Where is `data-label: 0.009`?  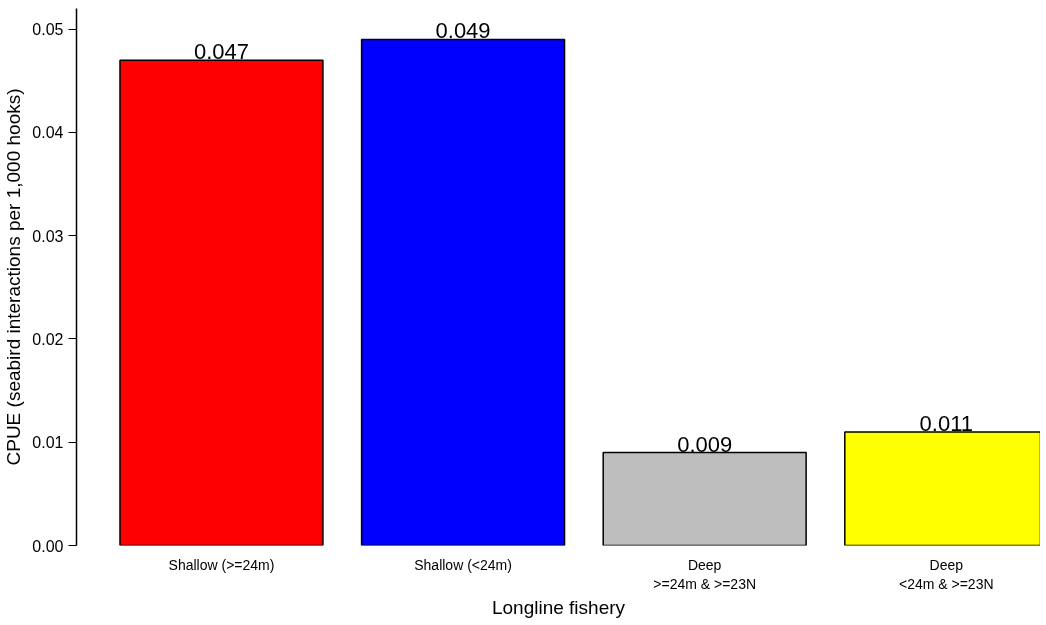 data-label: 0.009 is located at coordinates (705, 444).